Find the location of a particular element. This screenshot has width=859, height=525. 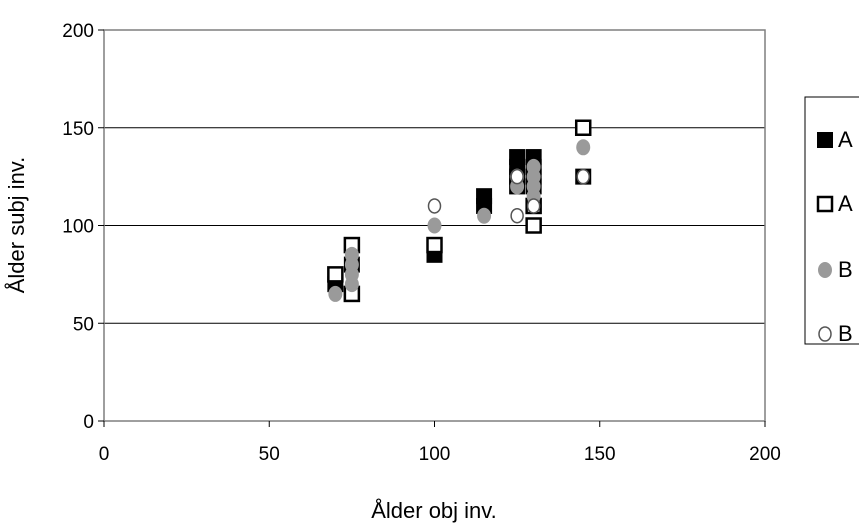

legend-items: A A B B is located at coordinates (834, 236).